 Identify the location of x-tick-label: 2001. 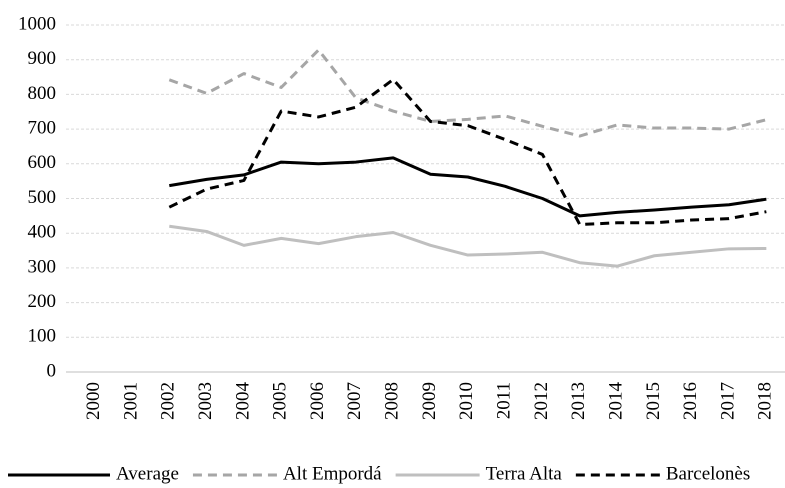
(130, 401).